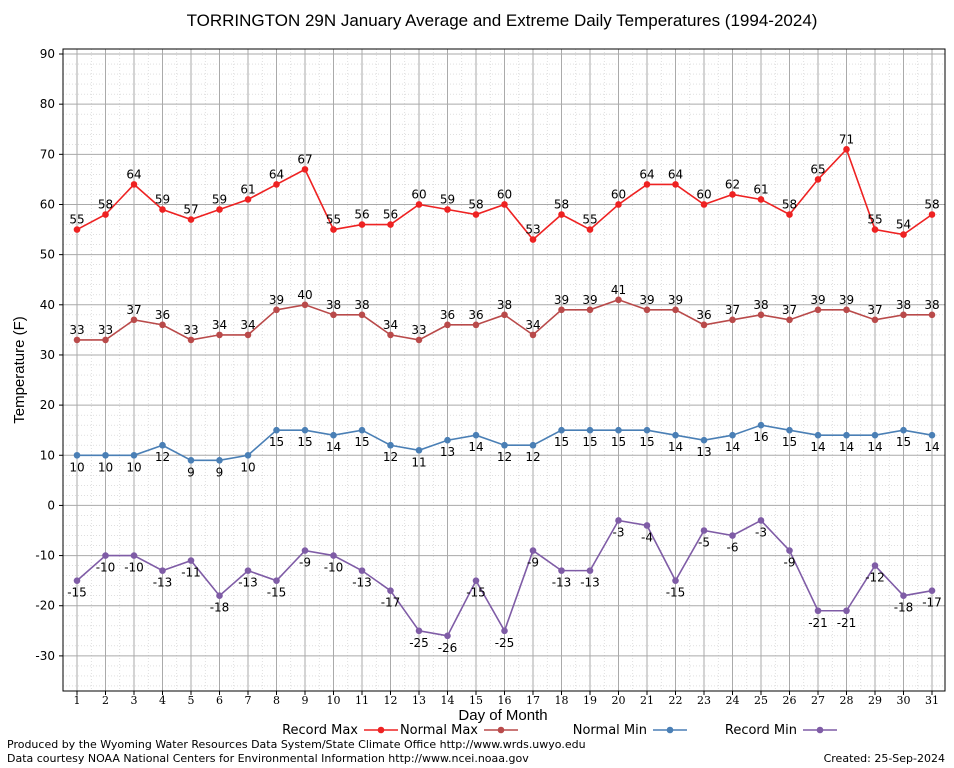 Image resolution: width=954 pixels, height=768 pixels. What do you see at coordinates (874, 220) in the screenshot?
I see `data-label: 55` at bounding box center [874, 220].